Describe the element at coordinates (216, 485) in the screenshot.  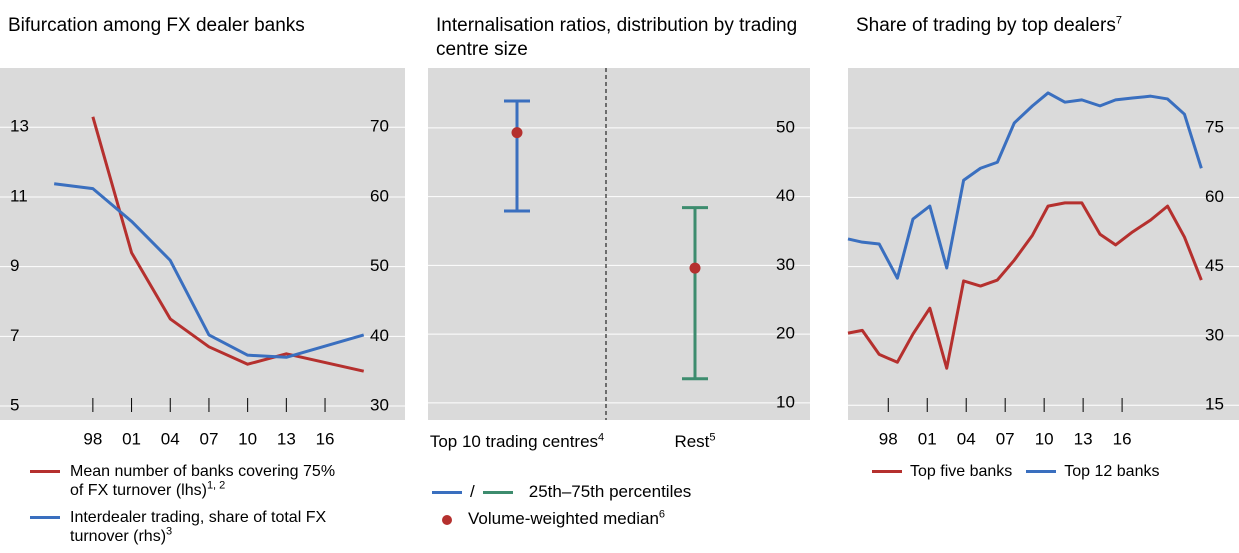
I see `legend-note: 1, 2` at that location.